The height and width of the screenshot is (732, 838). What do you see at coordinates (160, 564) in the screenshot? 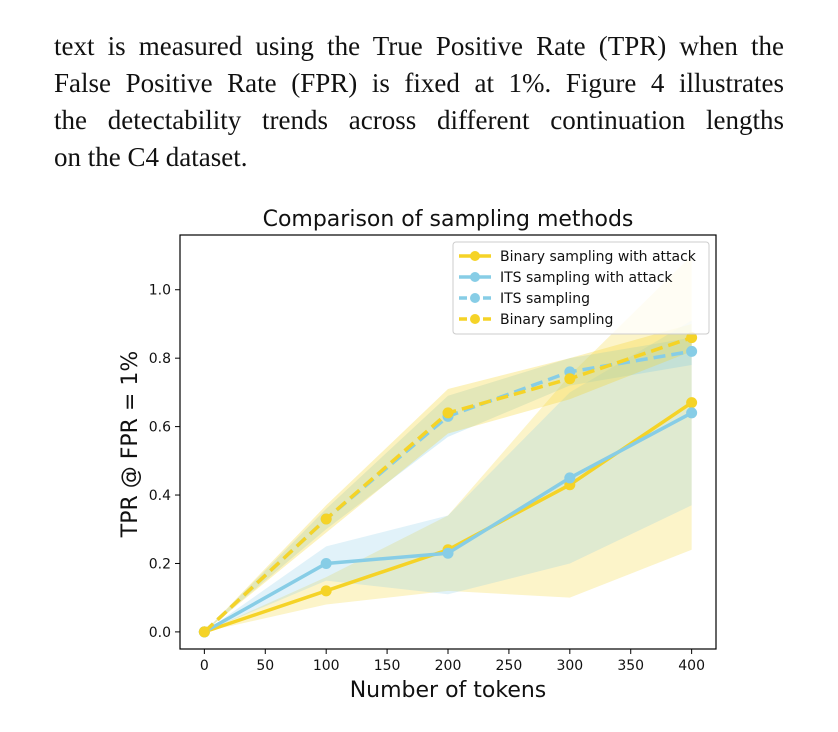
I see `y-tick-label: 0.2` at bounding box center [160, 564].